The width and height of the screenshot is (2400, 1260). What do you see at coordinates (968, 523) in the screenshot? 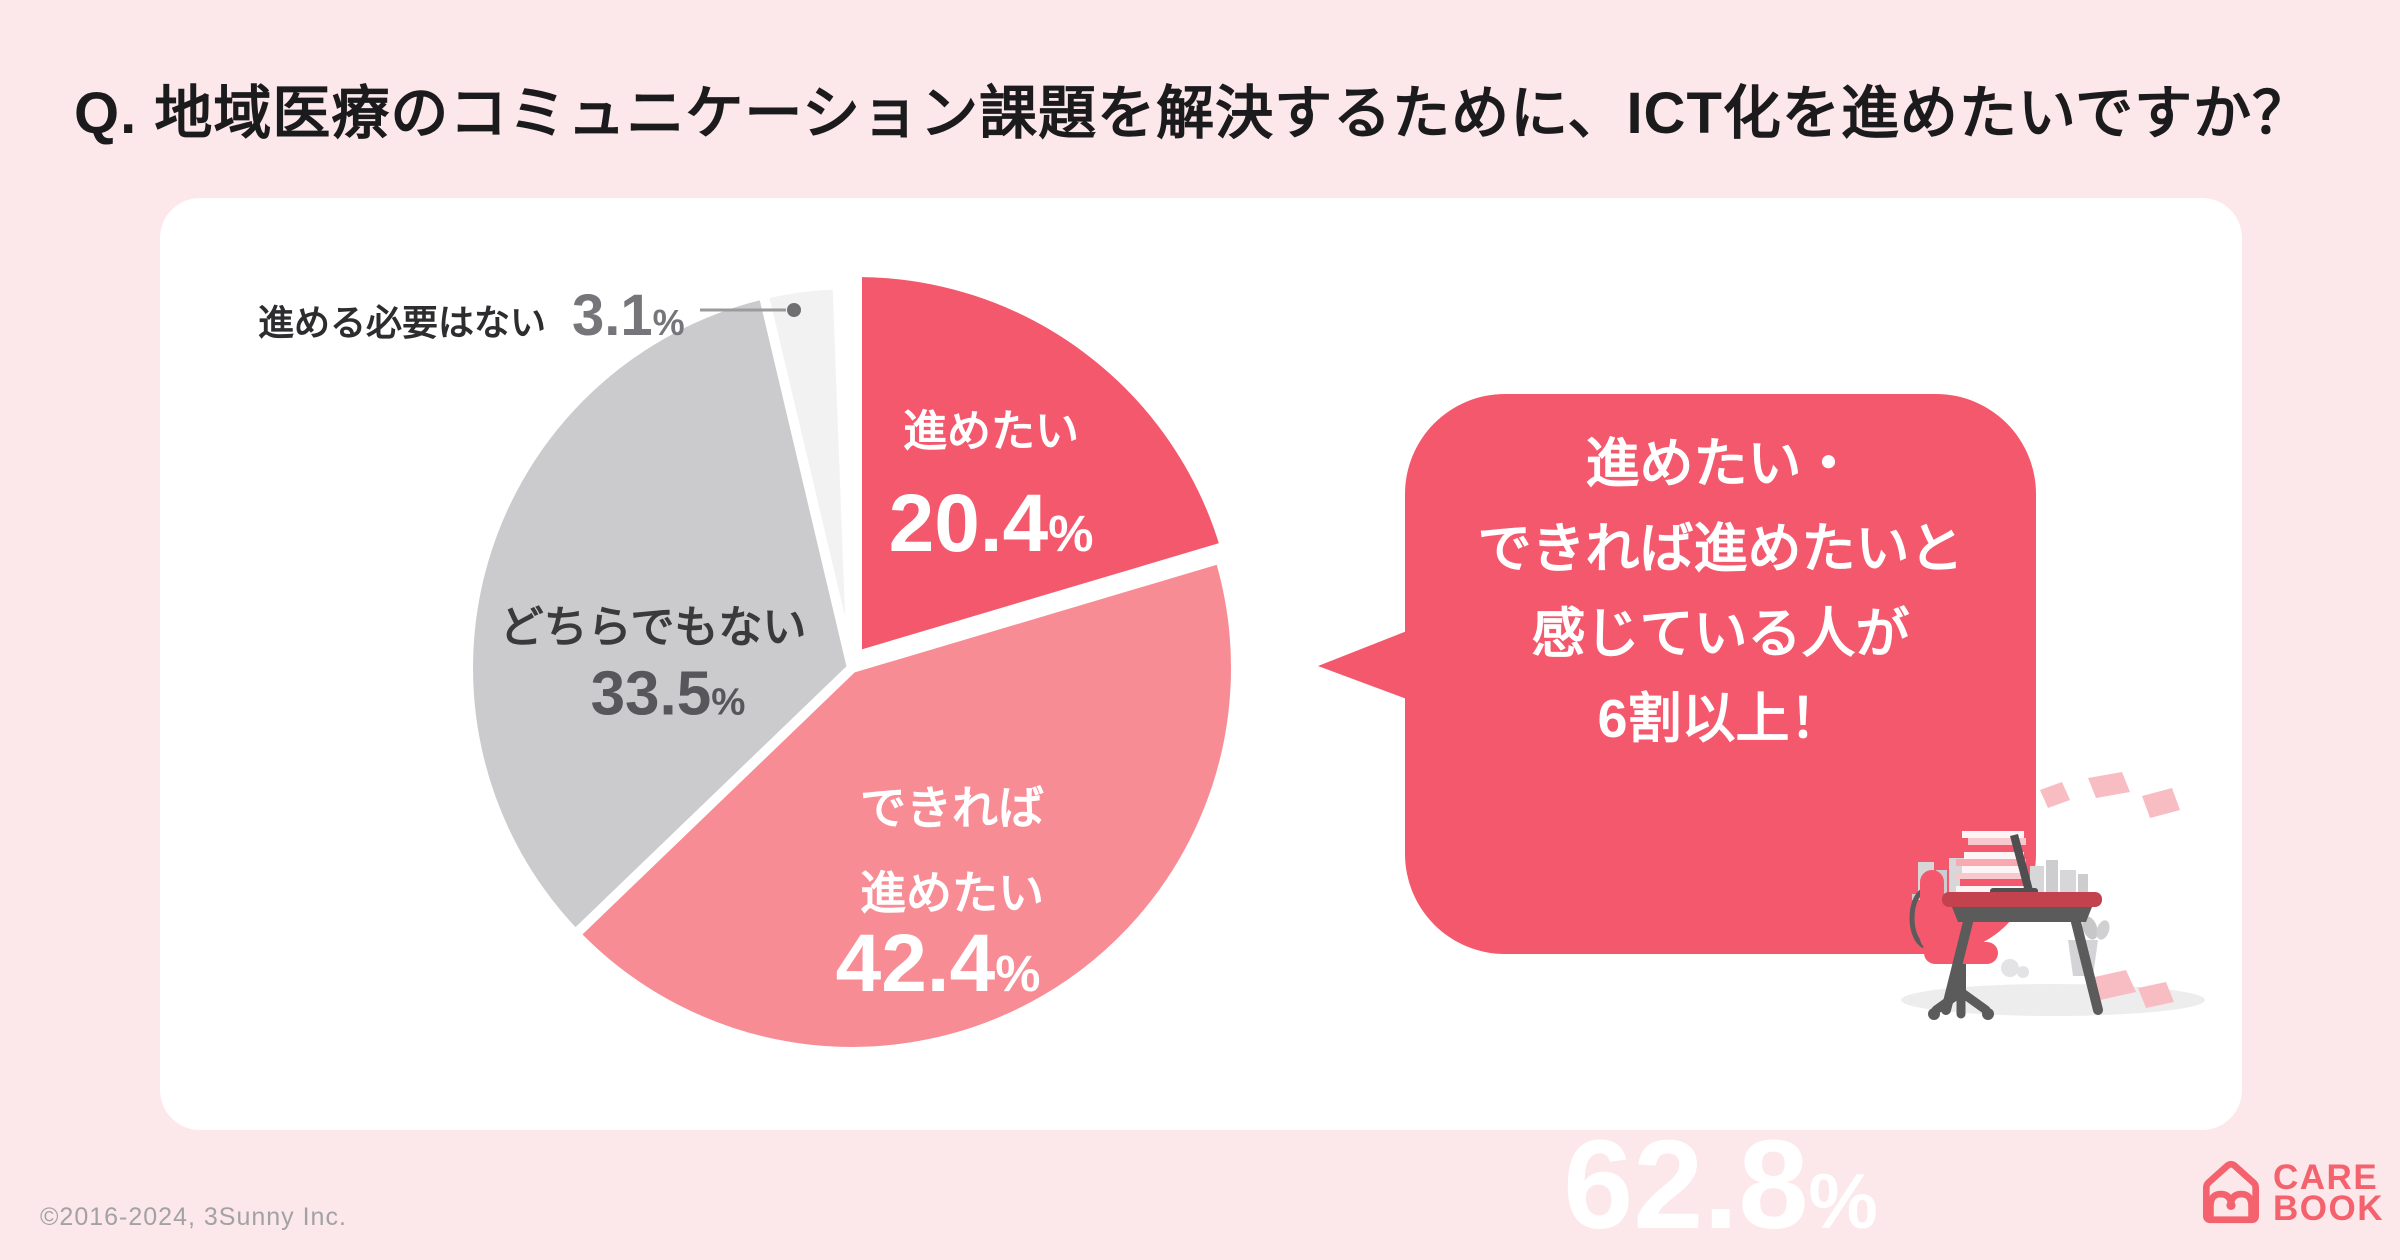
I see `slice-value-number: 20.4` at bounding box center [968, 523].